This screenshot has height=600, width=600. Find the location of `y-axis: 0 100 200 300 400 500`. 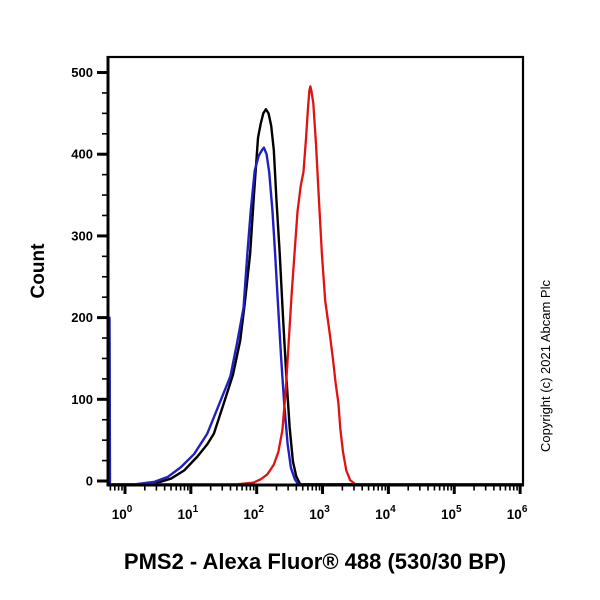

y-axis: 0 100 200 300 400 500 is located at coordinates (89, 276).